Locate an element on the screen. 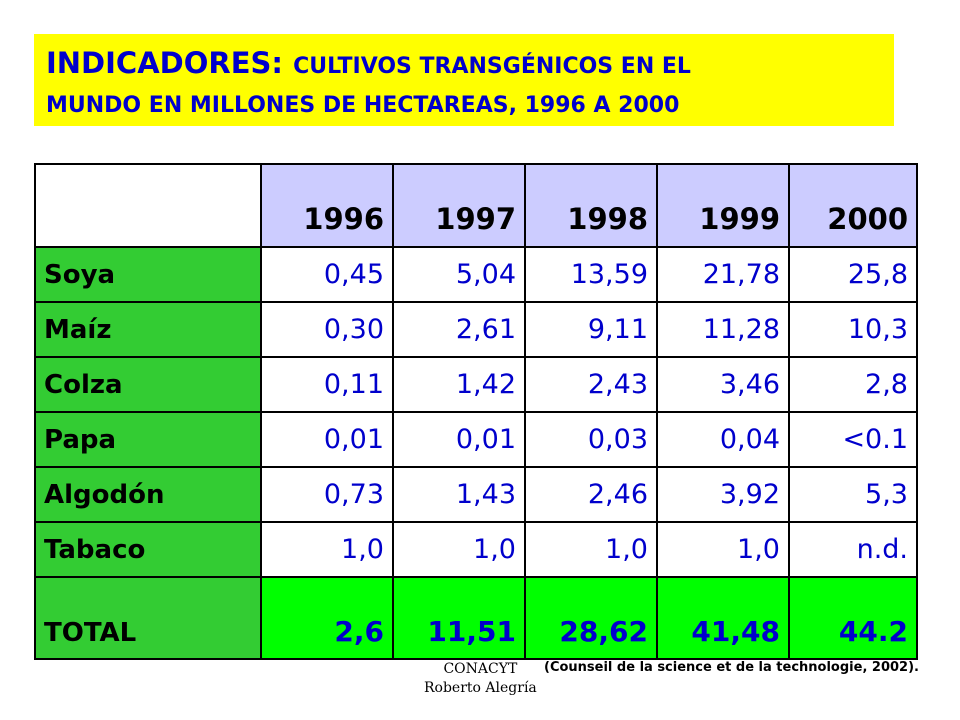 The height and width of the screenshot is (720, 960). table-cell: 2,46 is located at coordinates (591, 494).